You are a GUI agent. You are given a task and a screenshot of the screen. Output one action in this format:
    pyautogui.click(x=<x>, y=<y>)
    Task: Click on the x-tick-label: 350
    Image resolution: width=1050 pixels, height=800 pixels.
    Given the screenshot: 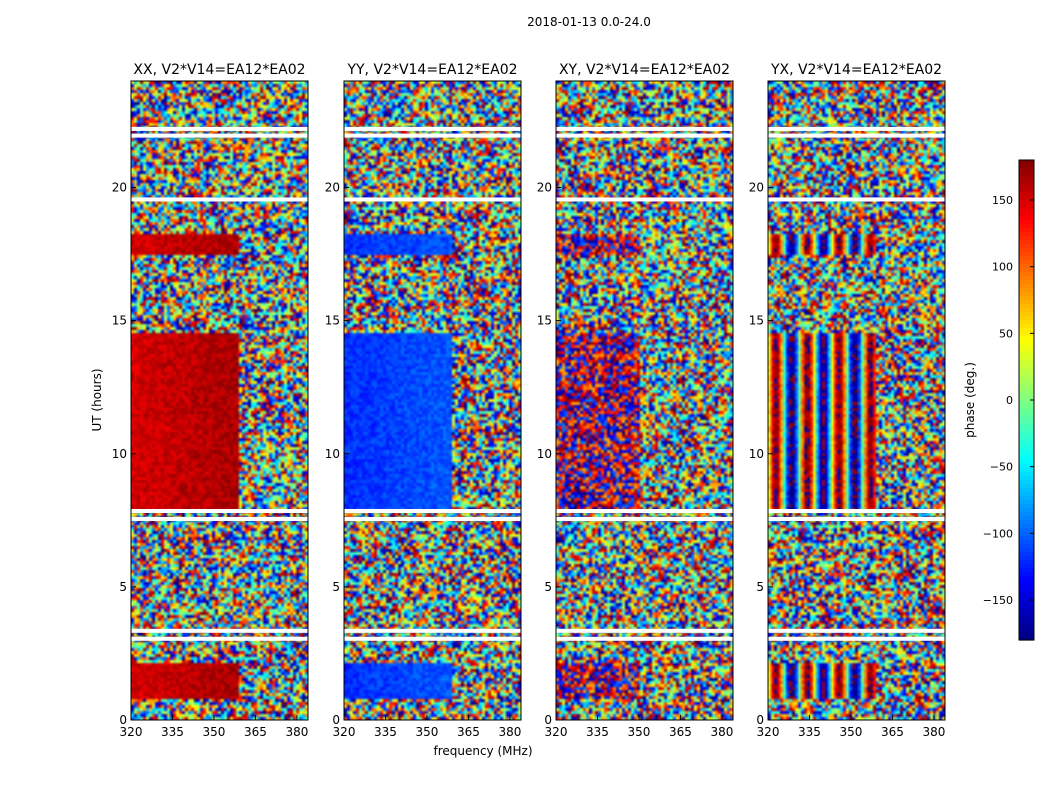 What is the action you would take?
    pyautogui.click(x=214, y=732)
    